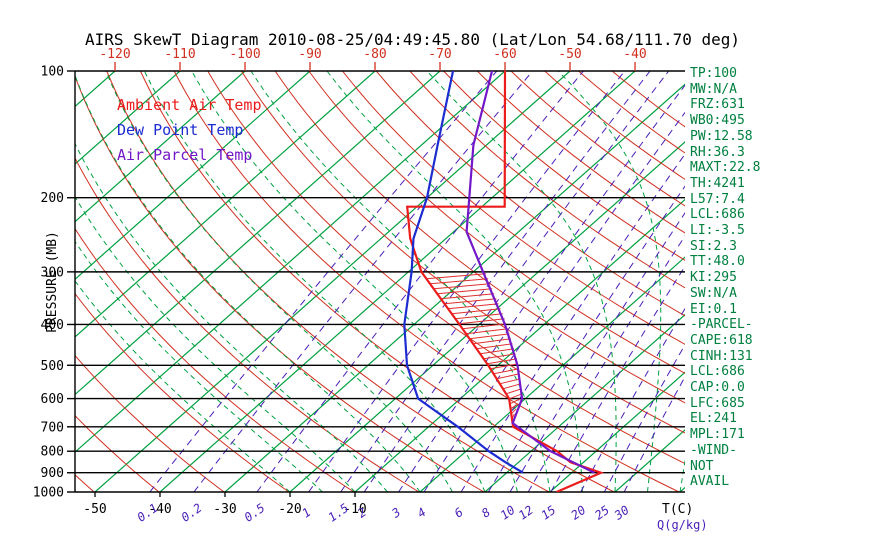 This screenshot has height=560, width=870. Describe the element at coordinates (526, 513) in the screenshot. I see `mixing-ratio-label: 12` at that location.